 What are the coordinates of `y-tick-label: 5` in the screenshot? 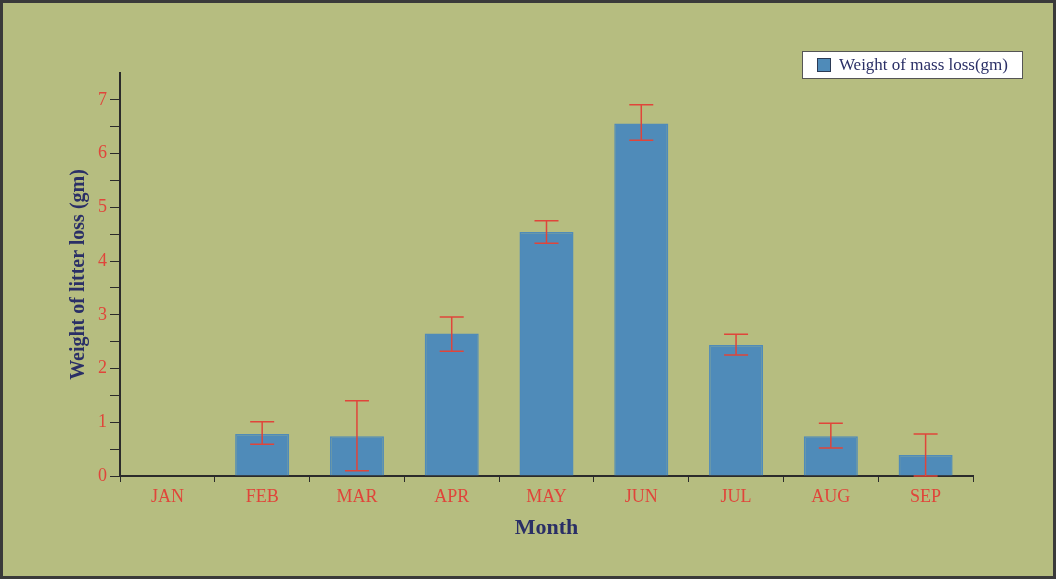 It's located at (102, 206).